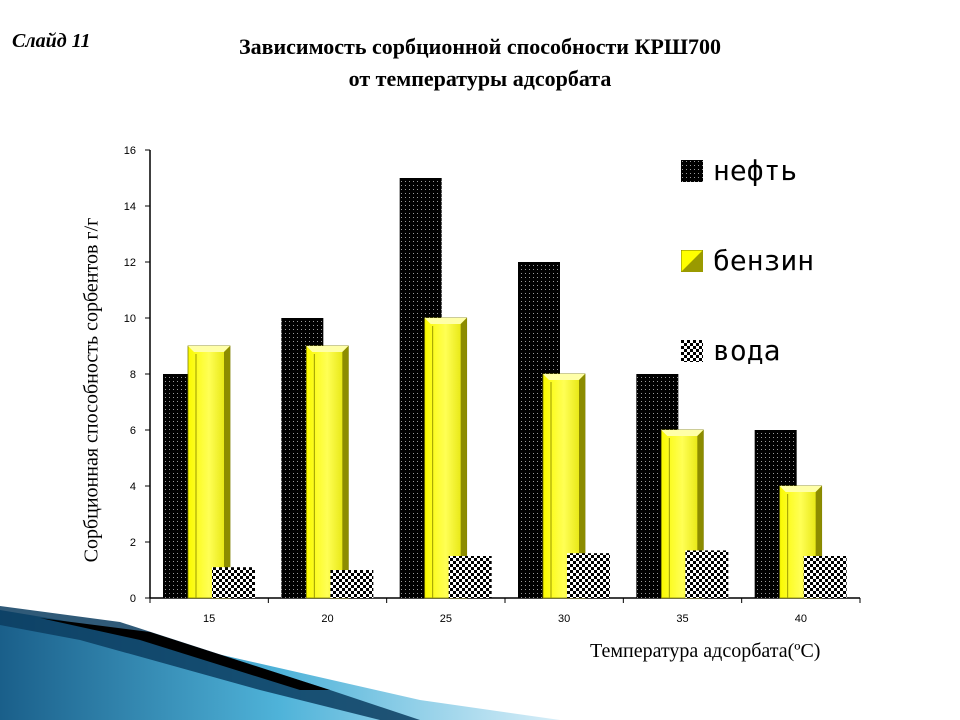 The width and height of the screenshot is (960, 720). I want to click on y-tick-label: 0, so click(133, 599).